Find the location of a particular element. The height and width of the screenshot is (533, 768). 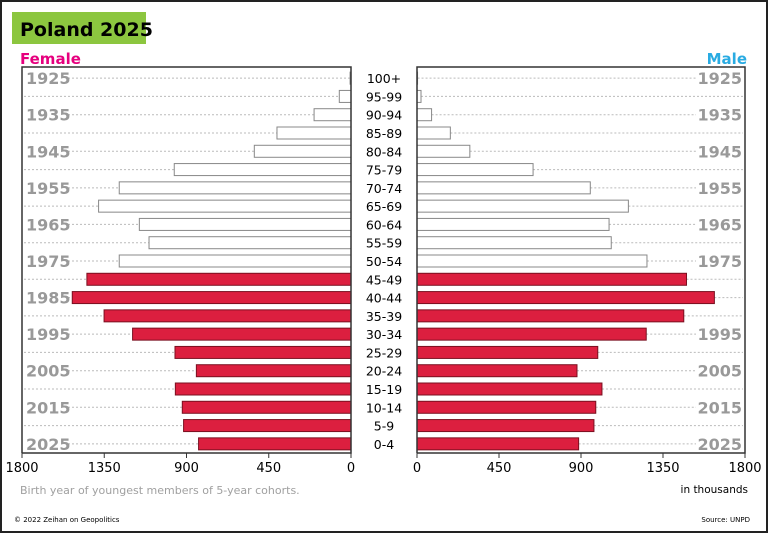

tick-label-right: 0 is located at coordinates (417, 468).